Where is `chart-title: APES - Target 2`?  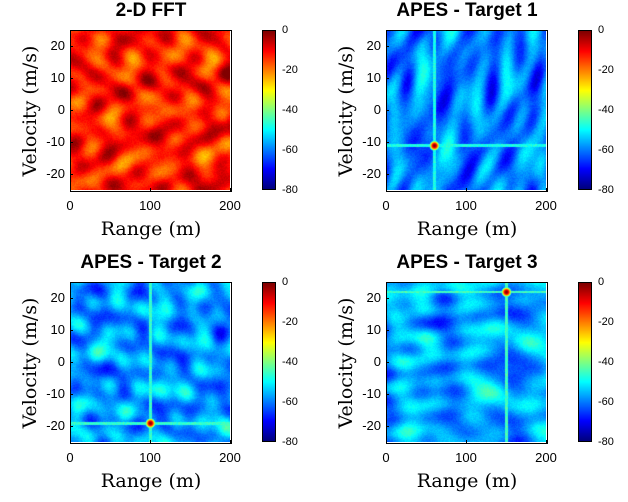
chart-title: APES - Target 2 is located at coordinates (151, 262).